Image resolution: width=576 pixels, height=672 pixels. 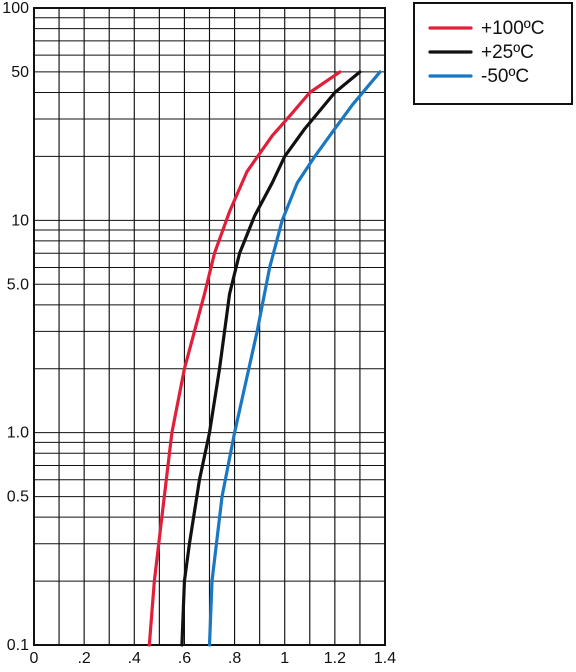 I want to click on x-tick-label: .6, so click(x=184, y=658).